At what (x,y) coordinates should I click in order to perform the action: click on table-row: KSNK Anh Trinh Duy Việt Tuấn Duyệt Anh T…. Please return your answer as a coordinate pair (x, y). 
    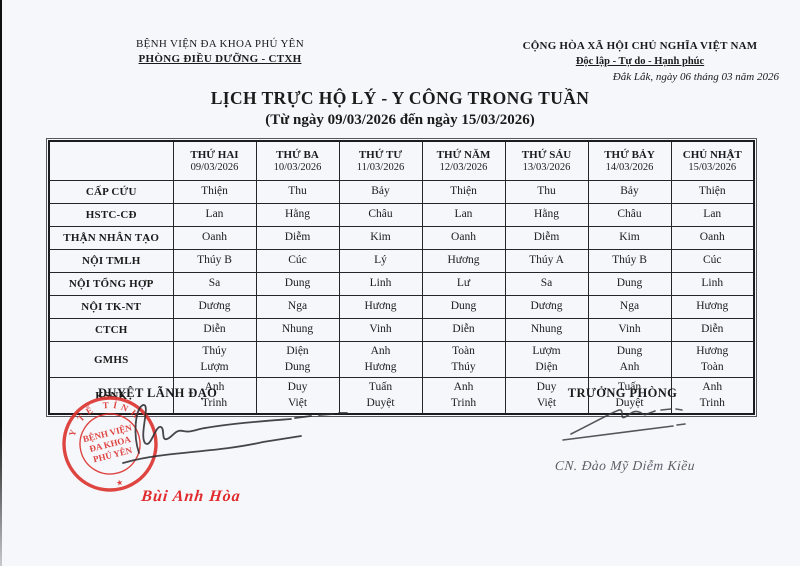
    Looking at the image, I should click on (401, 396).